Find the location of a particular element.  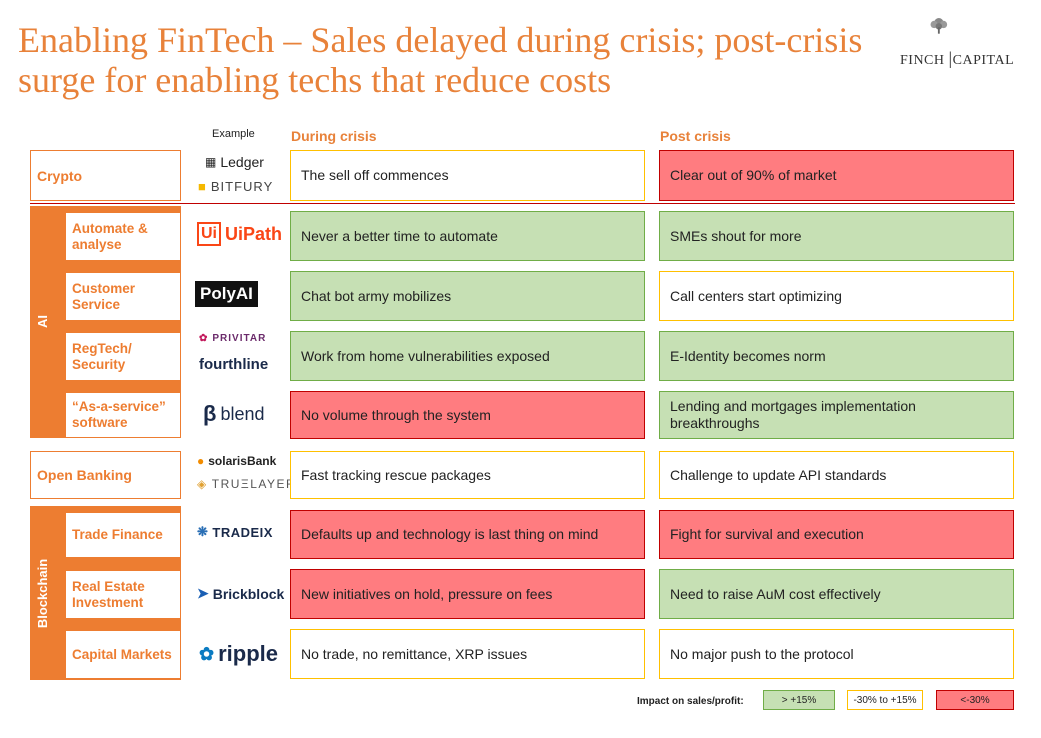

brand-polyai: PolyAI is located at coordinates (226, 294).